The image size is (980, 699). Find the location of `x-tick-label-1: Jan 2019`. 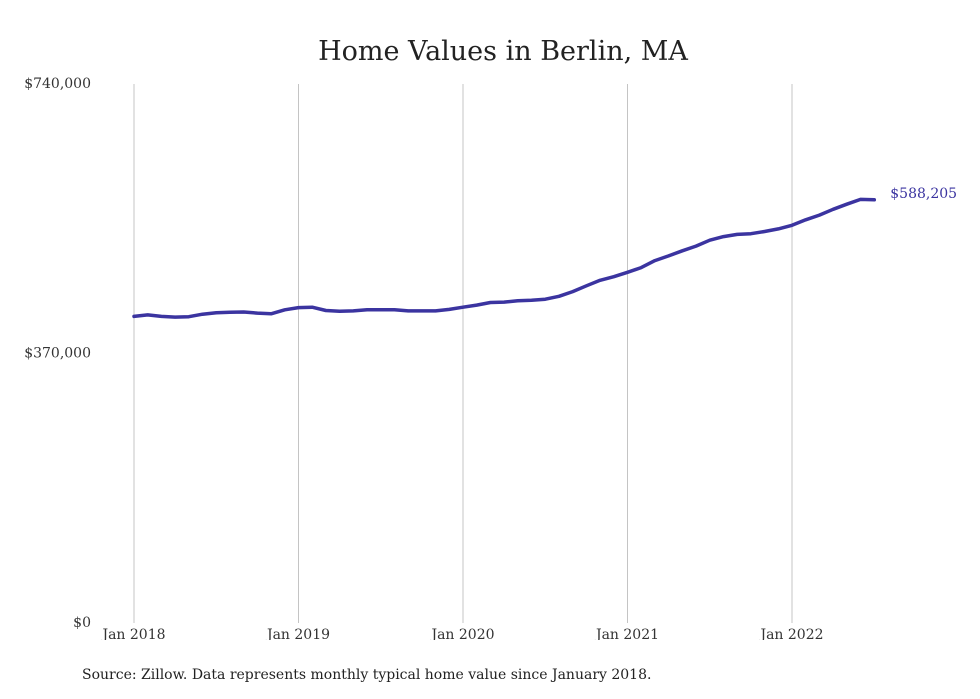

x-tick-label-1: Jan 2019 is located at coordinates (297, 633).